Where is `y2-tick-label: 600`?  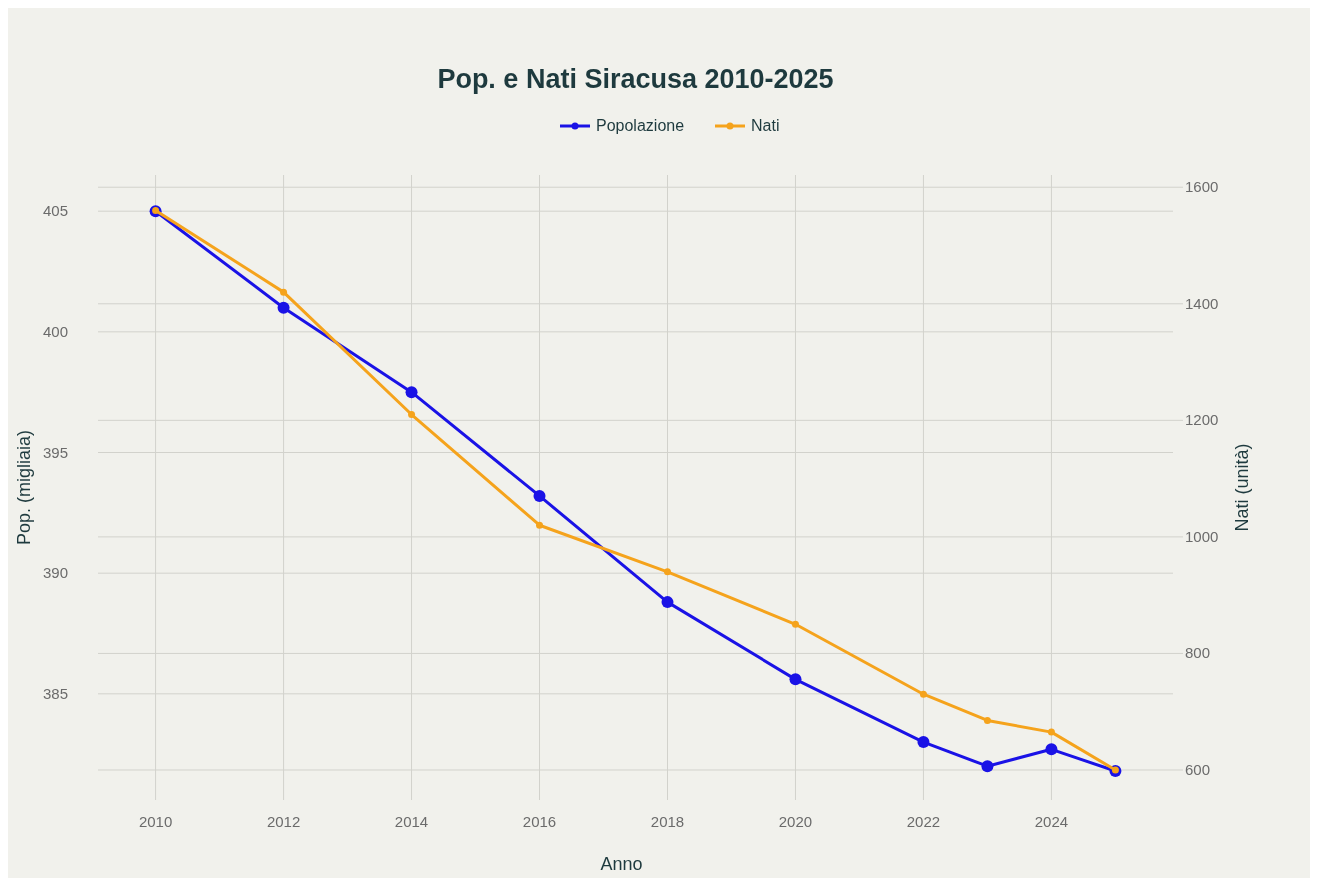
y2-tick-label: 600 is located at coordinates (1198, 769).